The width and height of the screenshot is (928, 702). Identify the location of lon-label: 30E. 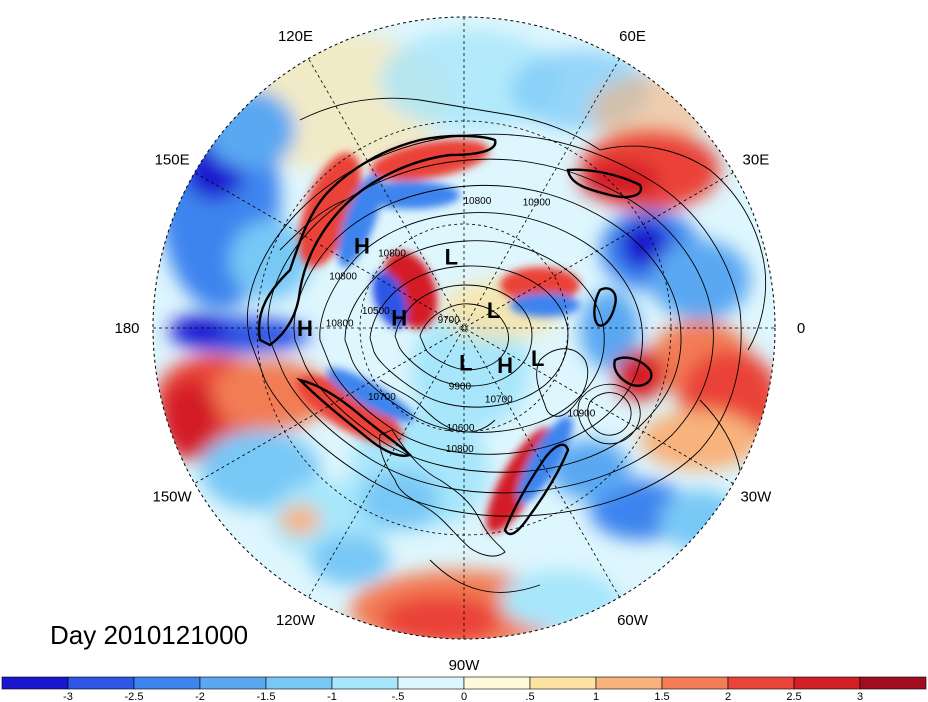
(756, 160).